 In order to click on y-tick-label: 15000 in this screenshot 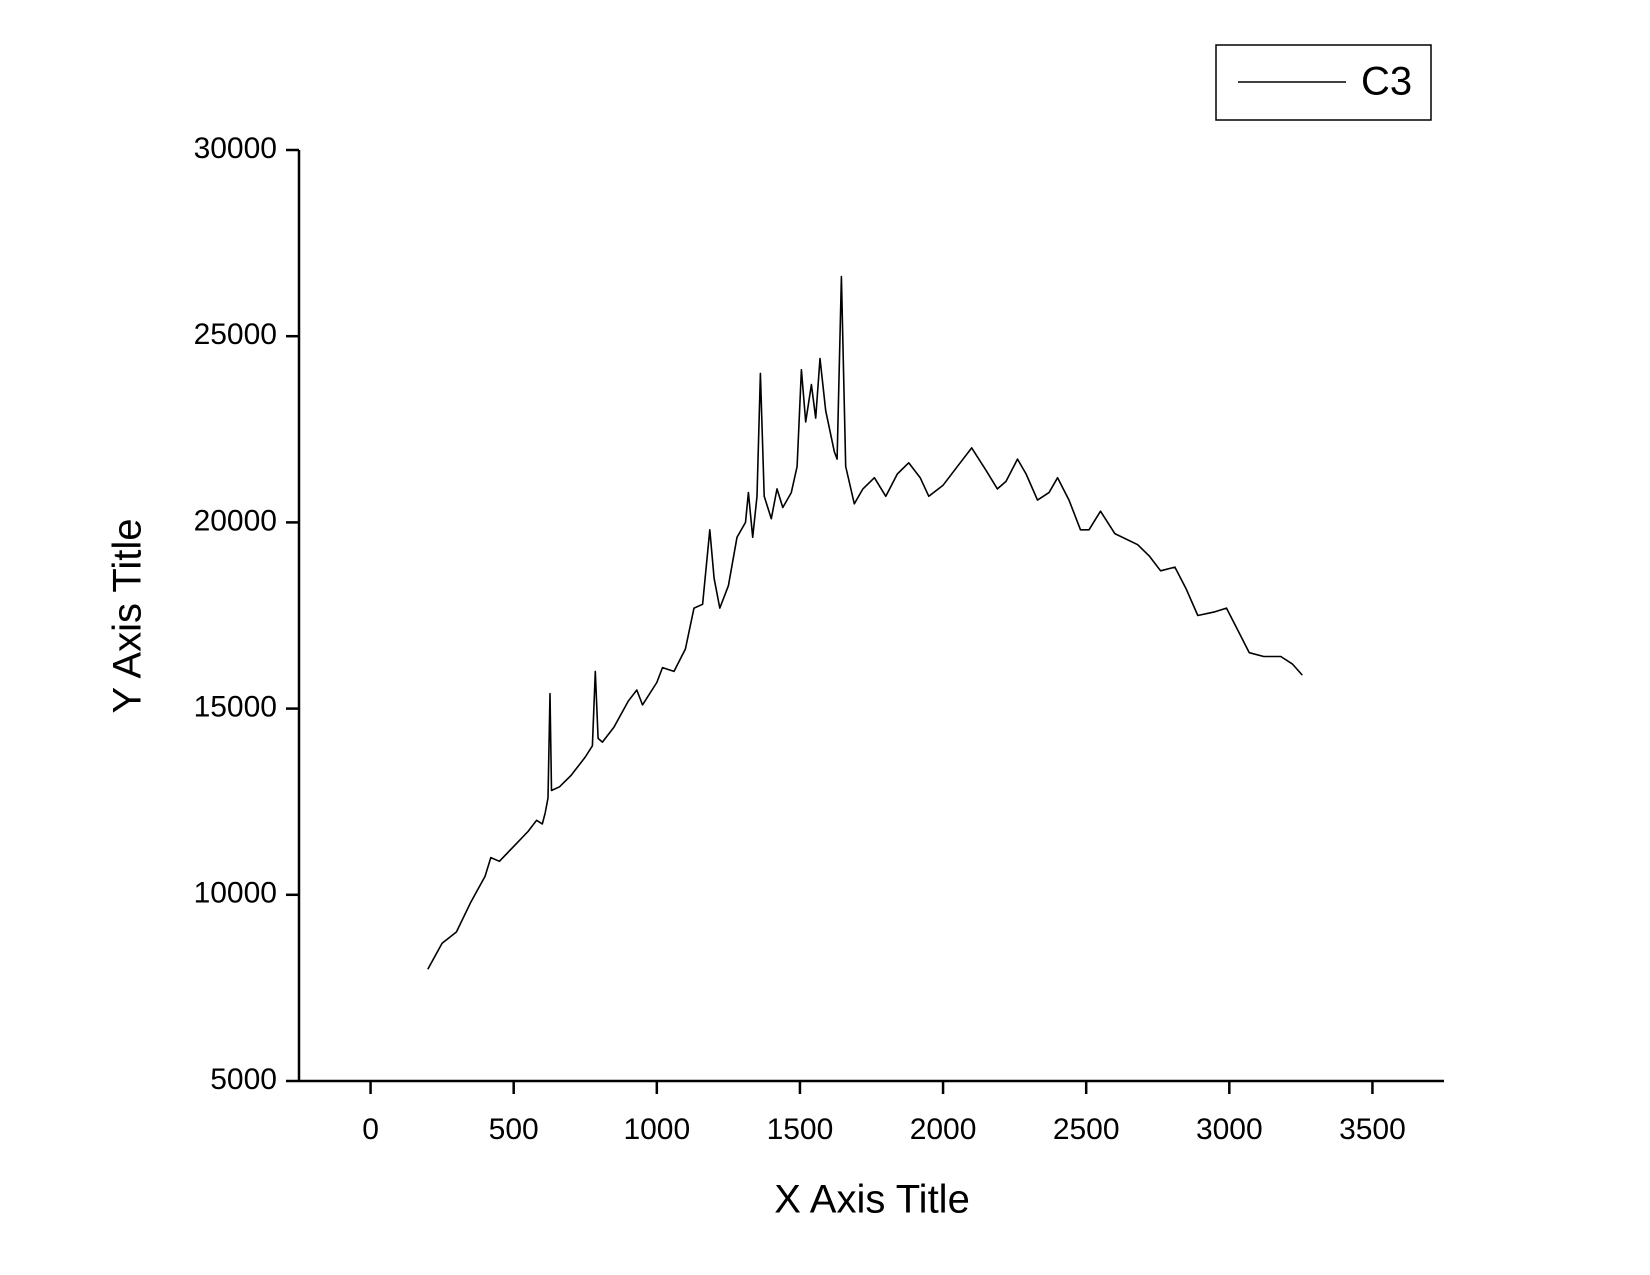, I will do `click(235, 707)`.